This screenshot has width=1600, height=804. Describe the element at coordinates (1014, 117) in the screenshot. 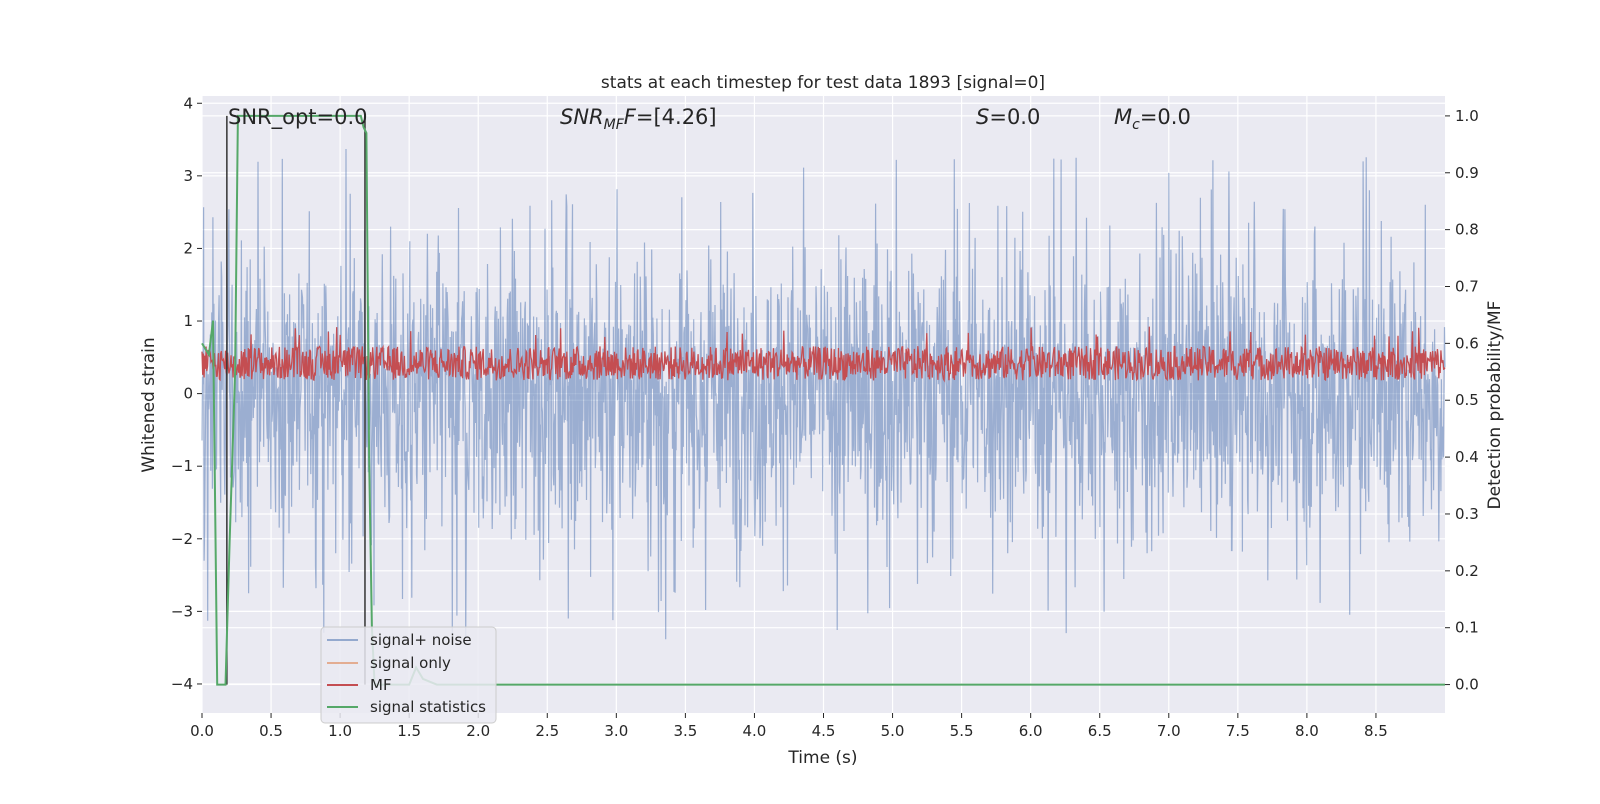

I see `s-value: =0.0` at that location.